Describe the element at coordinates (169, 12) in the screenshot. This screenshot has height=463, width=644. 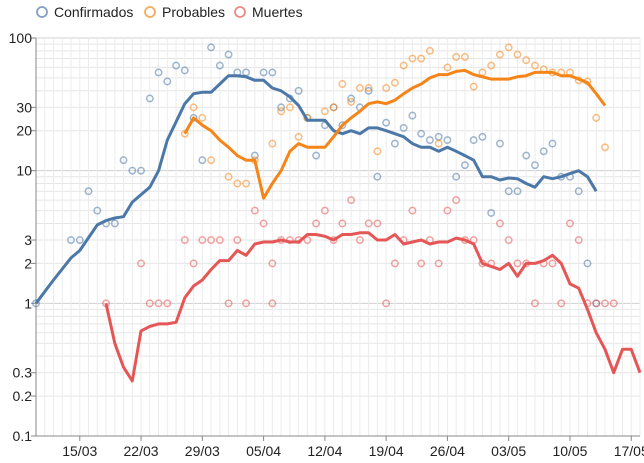
I see `legend: Confirmados Probables Muertes` at that location.